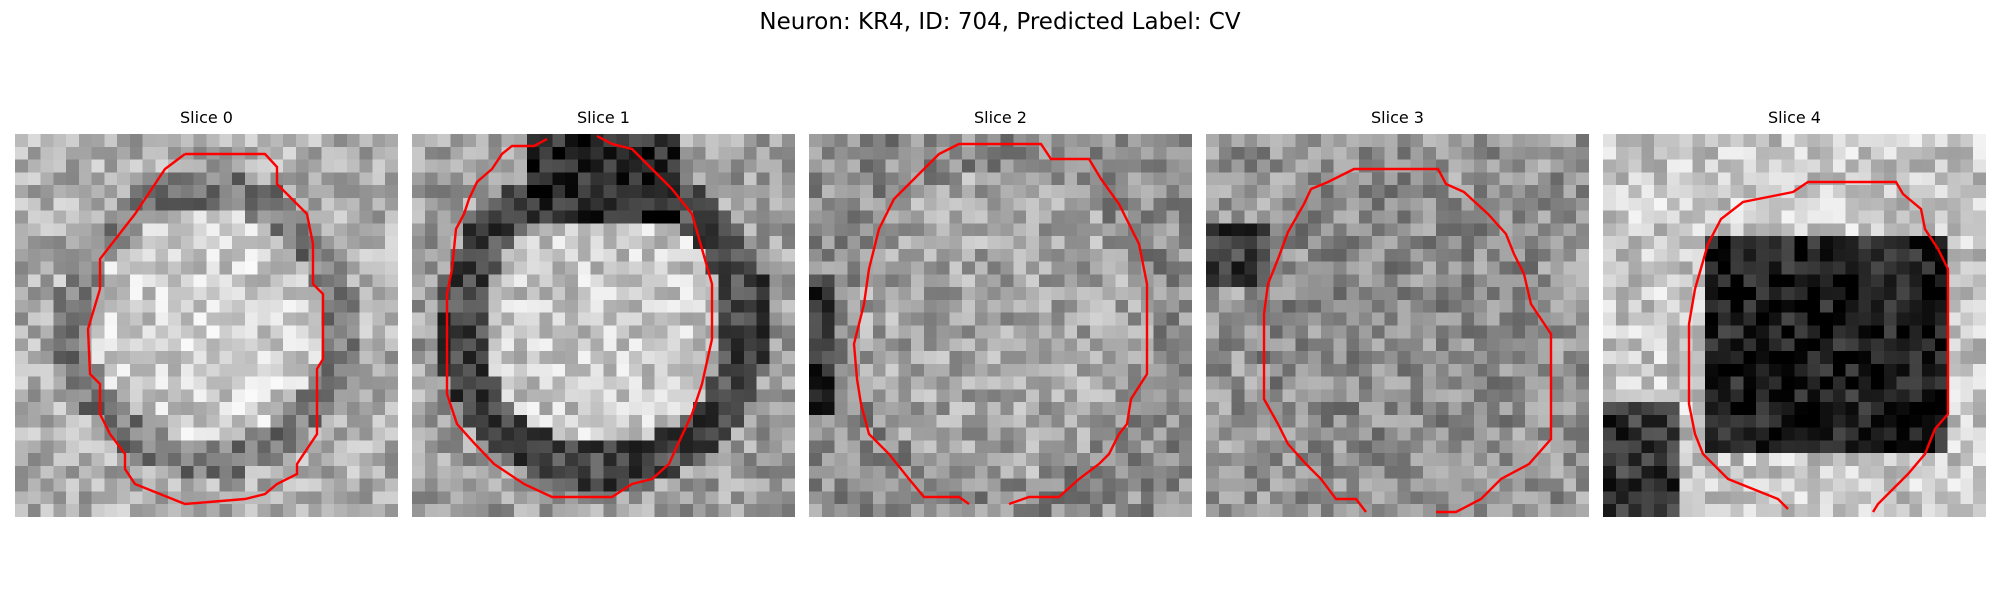  I want to click on slice-panel-4: Slice 4, so click(1794, 312).